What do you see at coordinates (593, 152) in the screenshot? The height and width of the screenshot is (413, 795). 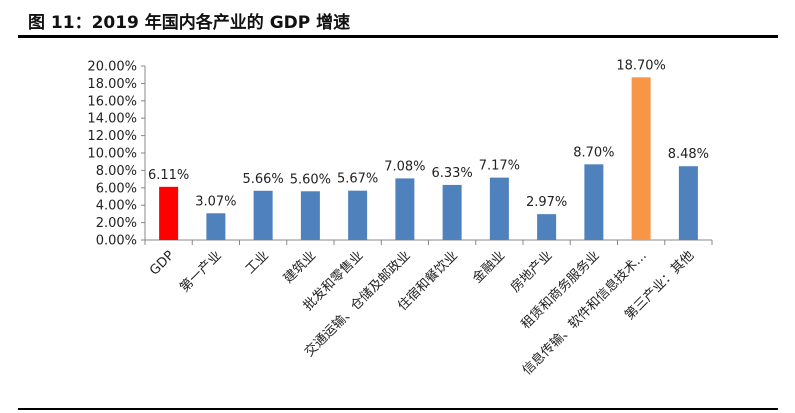 I see `data-label: 8.70%` at bounding box center [593, 152].